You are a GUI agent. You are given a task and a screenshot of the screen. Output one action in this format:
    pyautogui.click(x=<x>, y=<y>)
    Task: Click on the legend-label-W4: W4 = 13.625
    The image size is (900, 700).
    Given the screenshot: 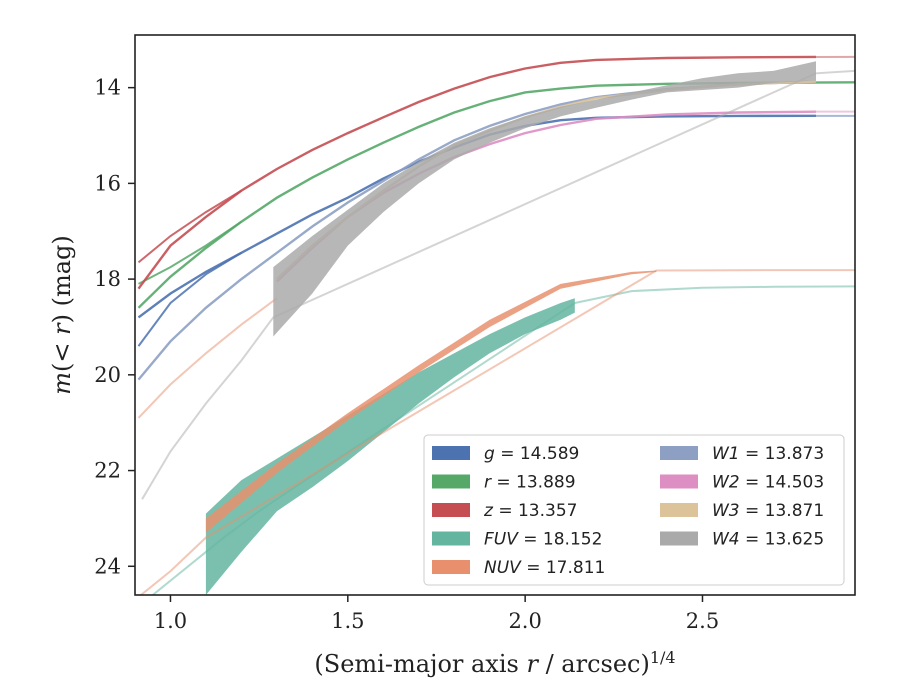 What is the action you would take?
    pyautogui.click(x=768, y=540)
    